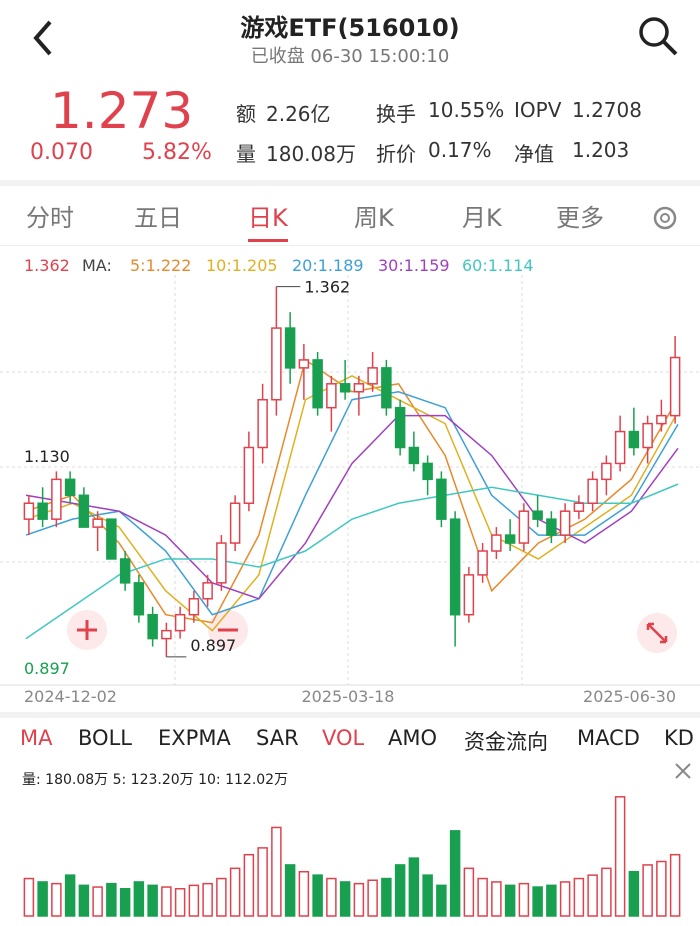 The height and width of the screenshot is (926, 700). Describe the element at coordinates (36, 738) in the screenshot. I see `indicator-tab: MA` at that location.